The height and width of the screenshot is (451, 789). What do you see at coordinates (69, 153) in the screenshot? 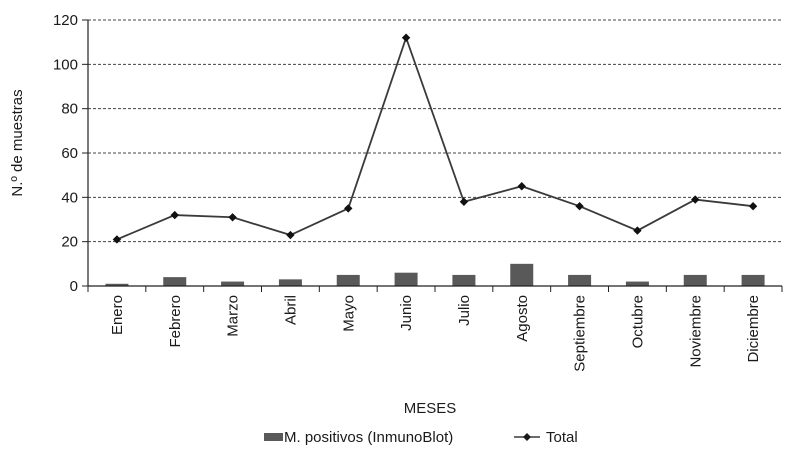
I see `y-tick-label: 60` at bounding box center [69, 153].